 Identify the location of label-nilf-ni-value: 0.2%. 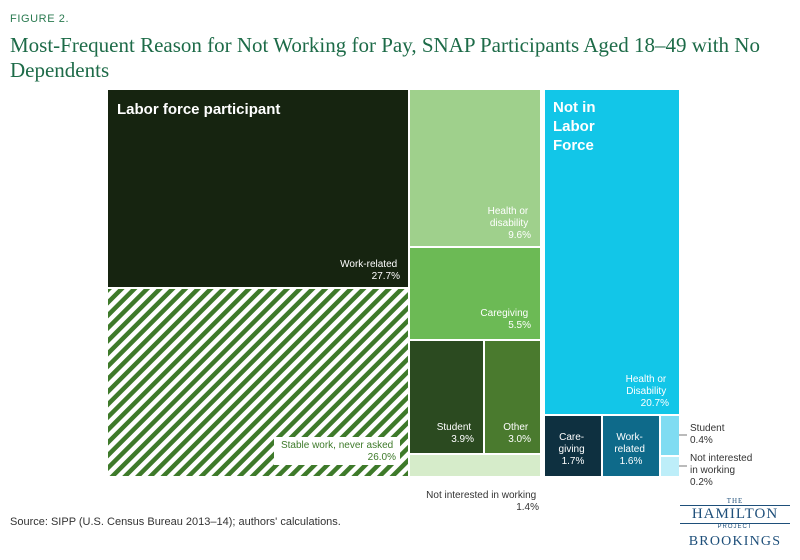
(701, 482).